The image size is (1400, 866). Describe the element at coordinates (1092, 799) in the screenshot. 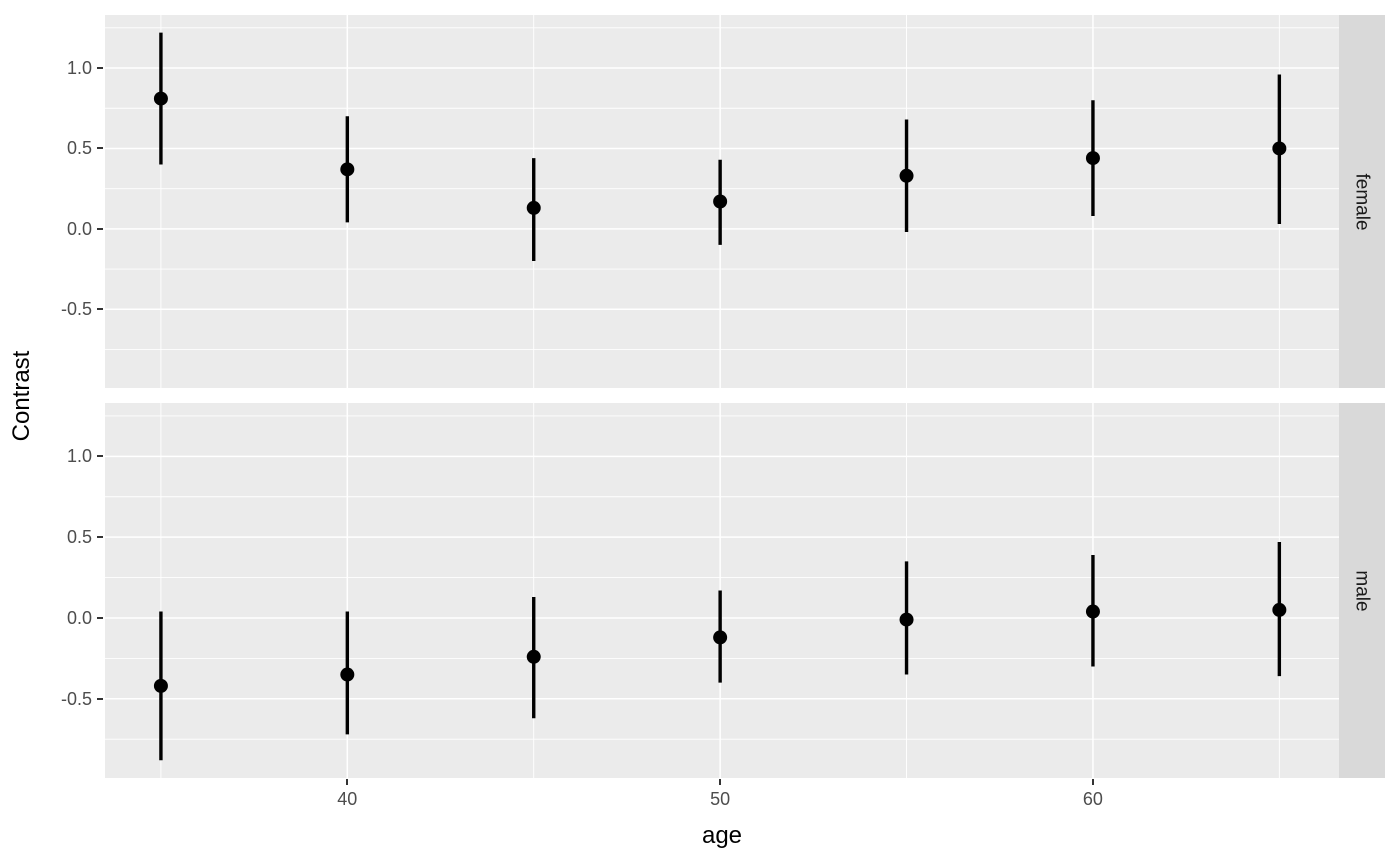

I see `x-tick-label: 60` at that location.